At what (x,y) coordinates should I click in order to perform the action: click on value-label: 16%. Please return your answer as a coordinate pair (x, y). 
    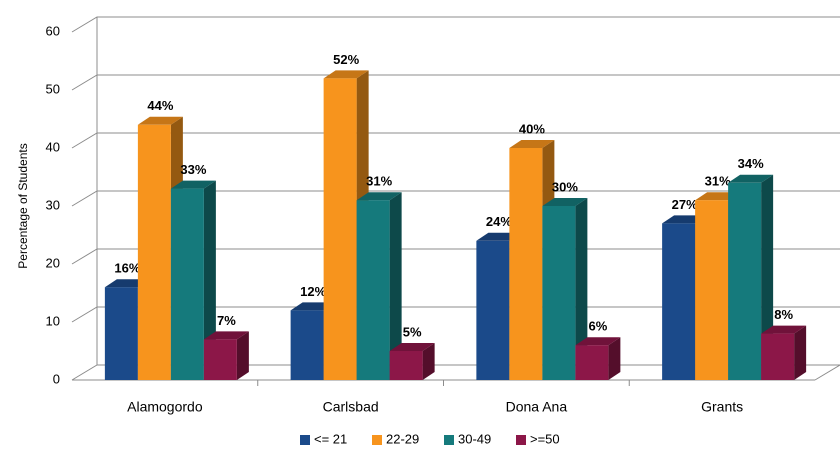
    Looking at the image, I should click on (127, 268).